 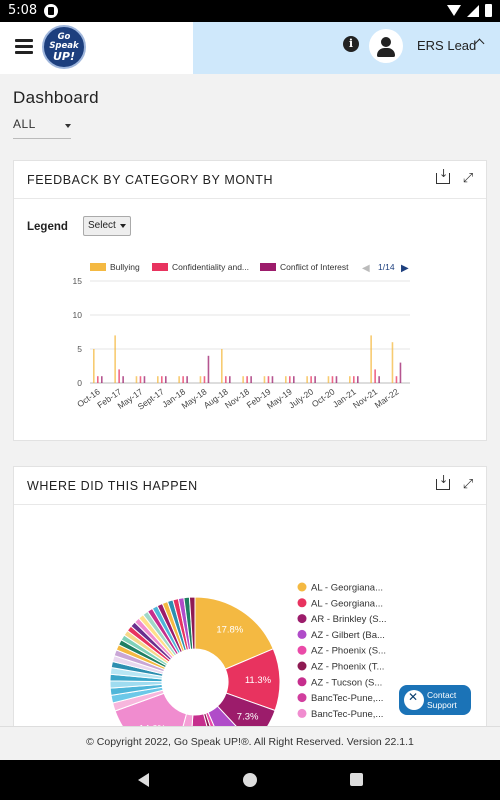 What do you see at coordinates (447, 45) in the screenshot?
I see `user-name: ERS Lead` at bounding box center [447, 45].